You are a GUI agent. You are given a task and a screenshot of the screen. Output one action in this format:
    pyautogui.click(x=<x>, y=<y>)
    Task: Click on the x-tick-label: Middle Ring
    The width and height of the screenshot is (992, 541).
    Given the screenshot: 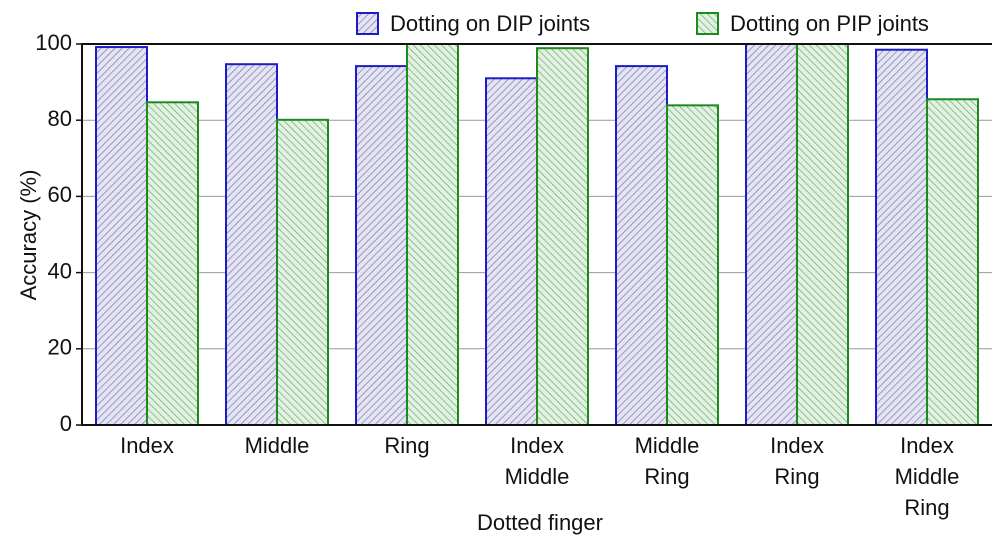 What is the action you would take?
    pyautogui.click(x=667, y=461)
    